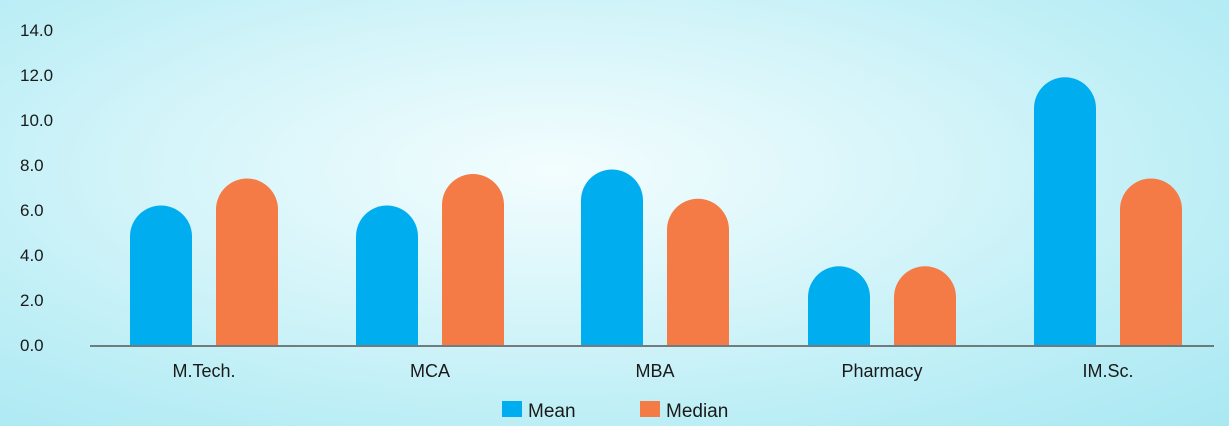 The image size is (1229, 426). Describe the element at coordinates (881, 371) in the screenshot. I see `x-tick-label: Pharmacy` at that location.